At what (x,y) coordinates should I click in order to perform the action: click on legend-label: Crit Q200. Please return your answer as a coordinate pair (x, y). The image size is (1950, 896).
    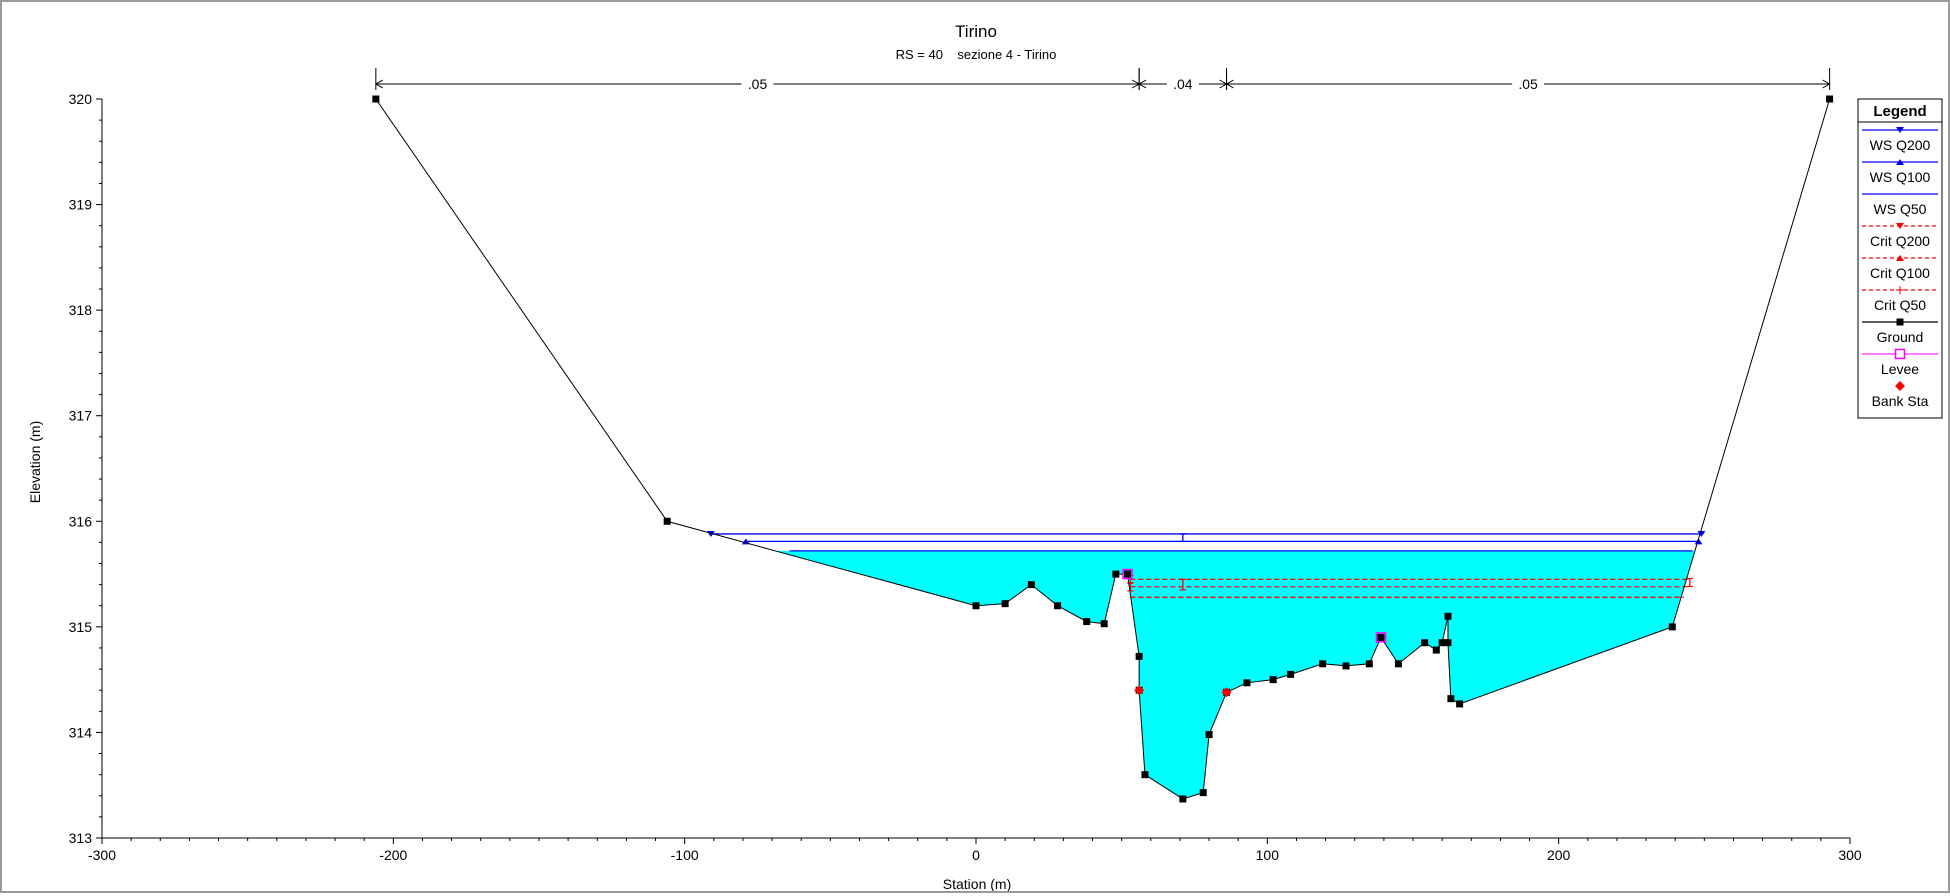
    Looking at the image, I should click on (1900, 241).